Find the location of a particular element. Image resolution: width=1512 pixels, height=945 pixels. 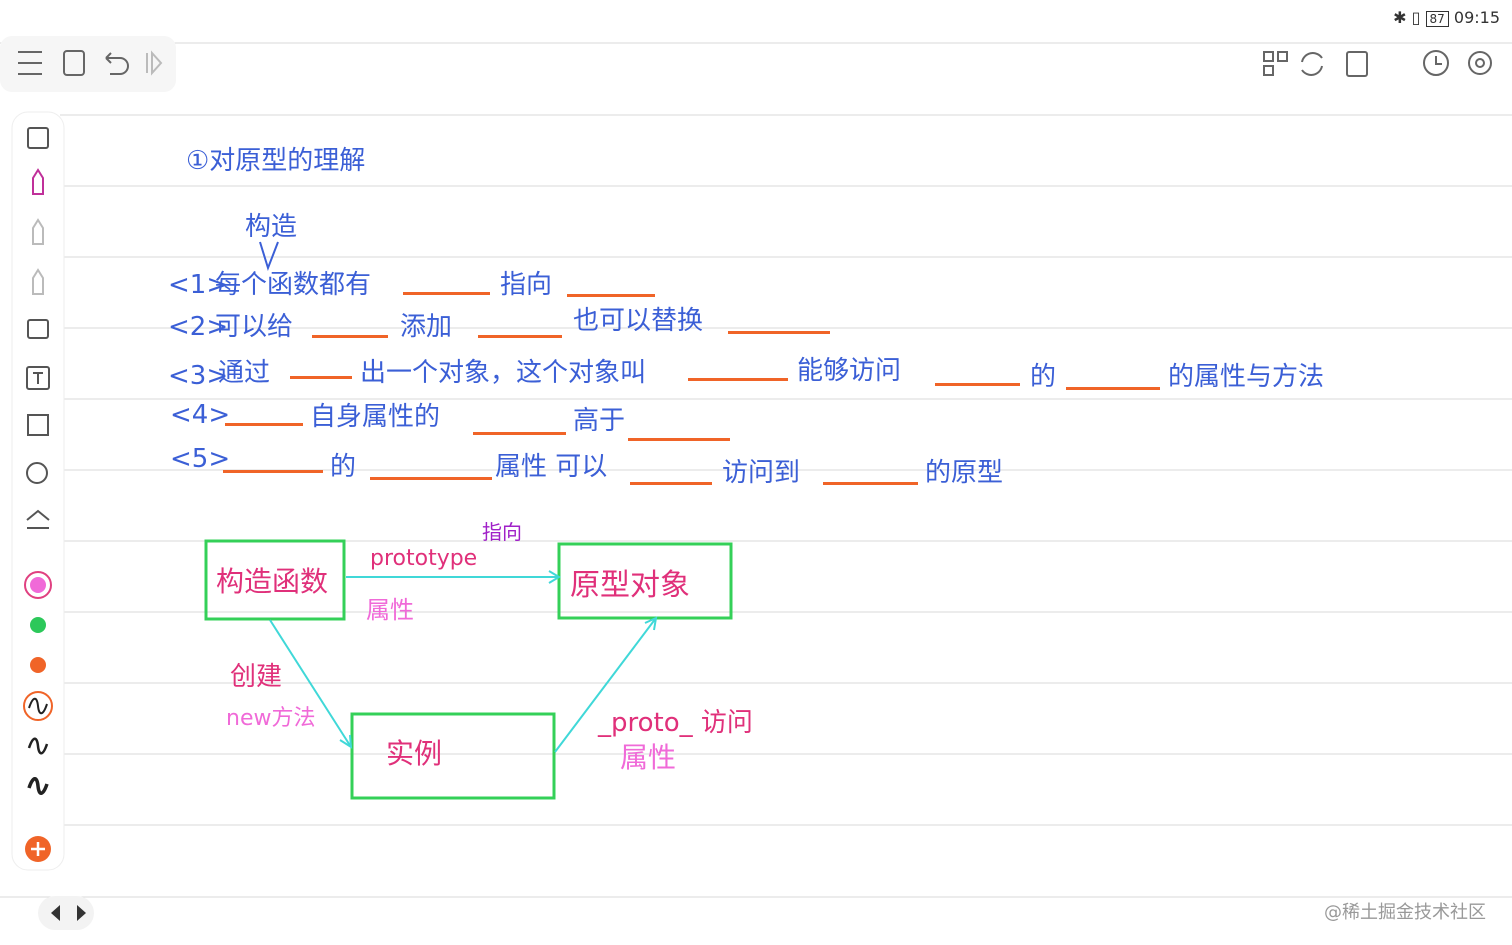

menu-icon is located at coordinates (30, 63).